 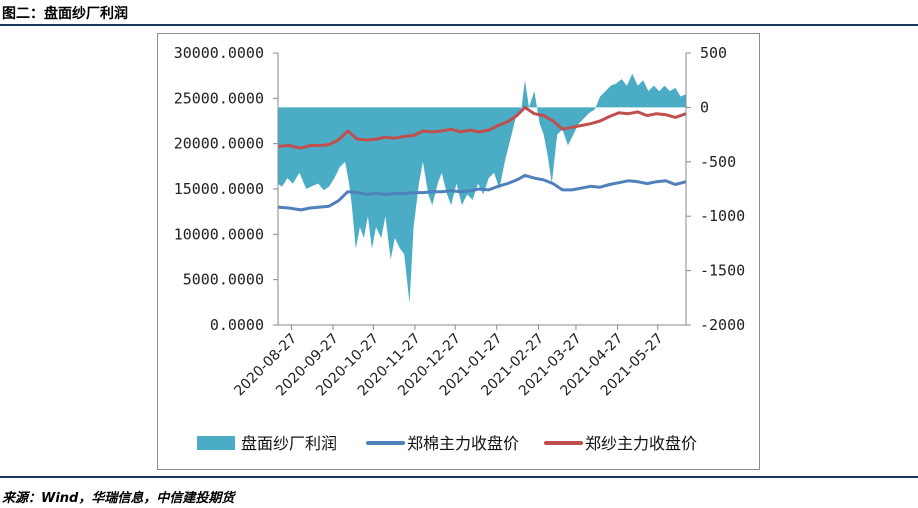 I want to click on bottom-rule, so click(x=459, y=477).